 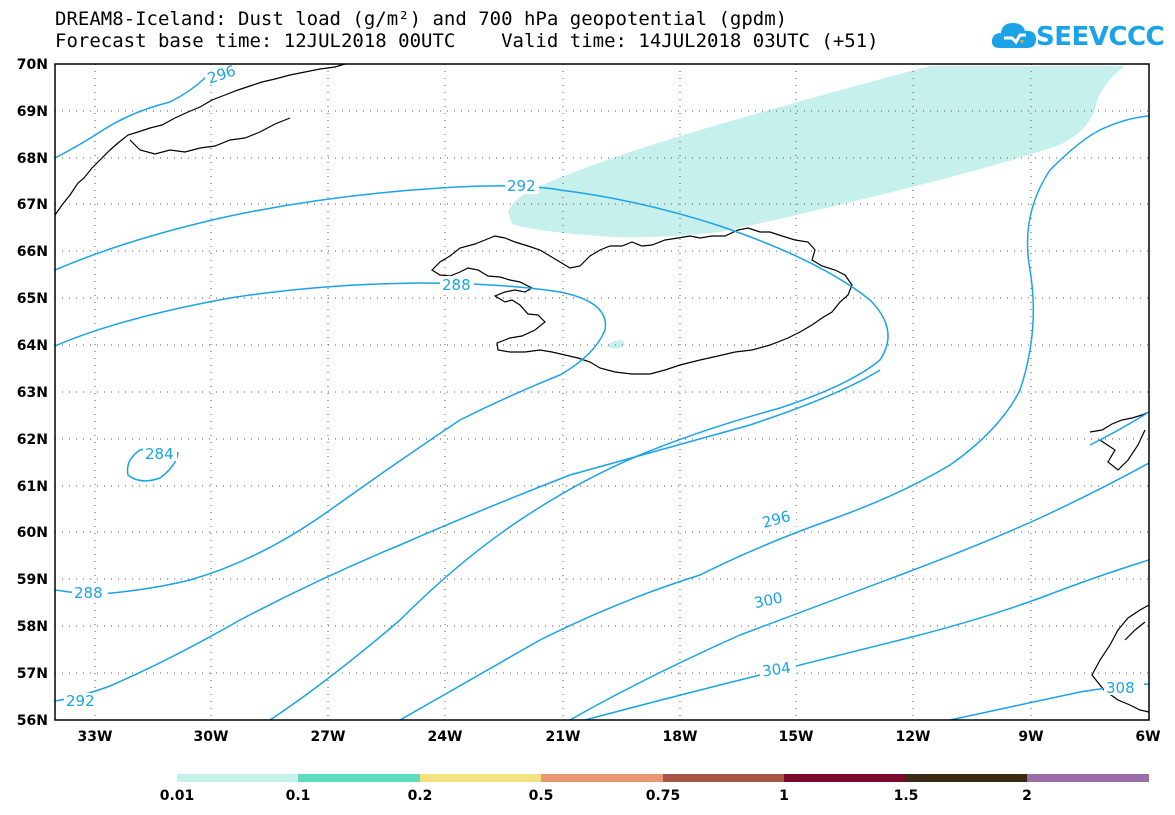 What do you see at coordinates (1147, 737) in the screenshot?
I see `lon-label: 6W` at bounding box center [1147, 737].